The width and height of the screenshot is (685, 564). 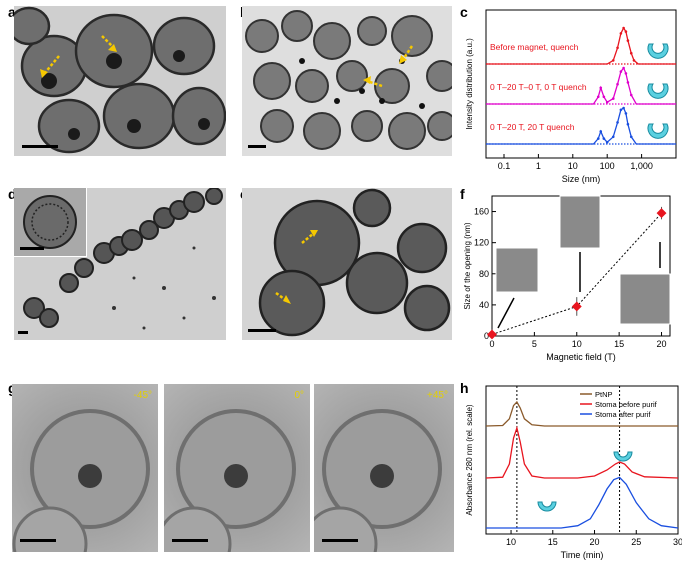 I want to click on y-axis-label: Intensity distribution (a.u.), so click(x=469, y=84).